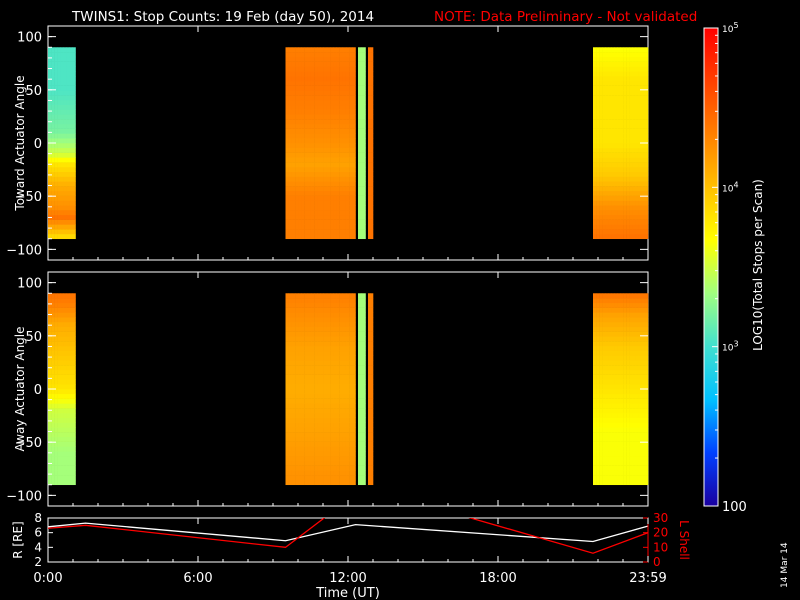 The width and height of the screenshot is (800, 600). Describe the element at coordinates (33, 337) in the screenshot. I see `y-tick-label: 50` at that location.